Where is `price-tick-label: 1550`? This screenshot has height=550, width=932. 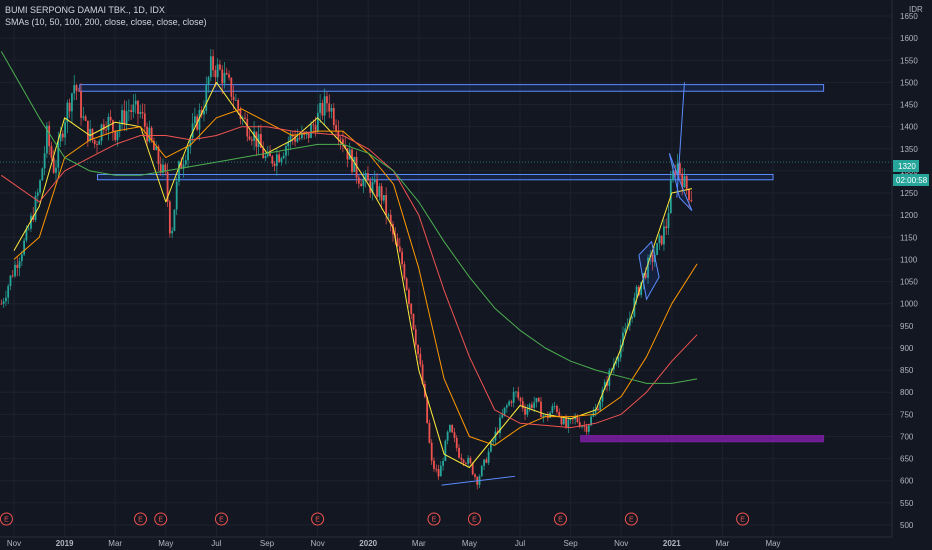
price-tick-label: 1550 is located at coordinates (909, 60).